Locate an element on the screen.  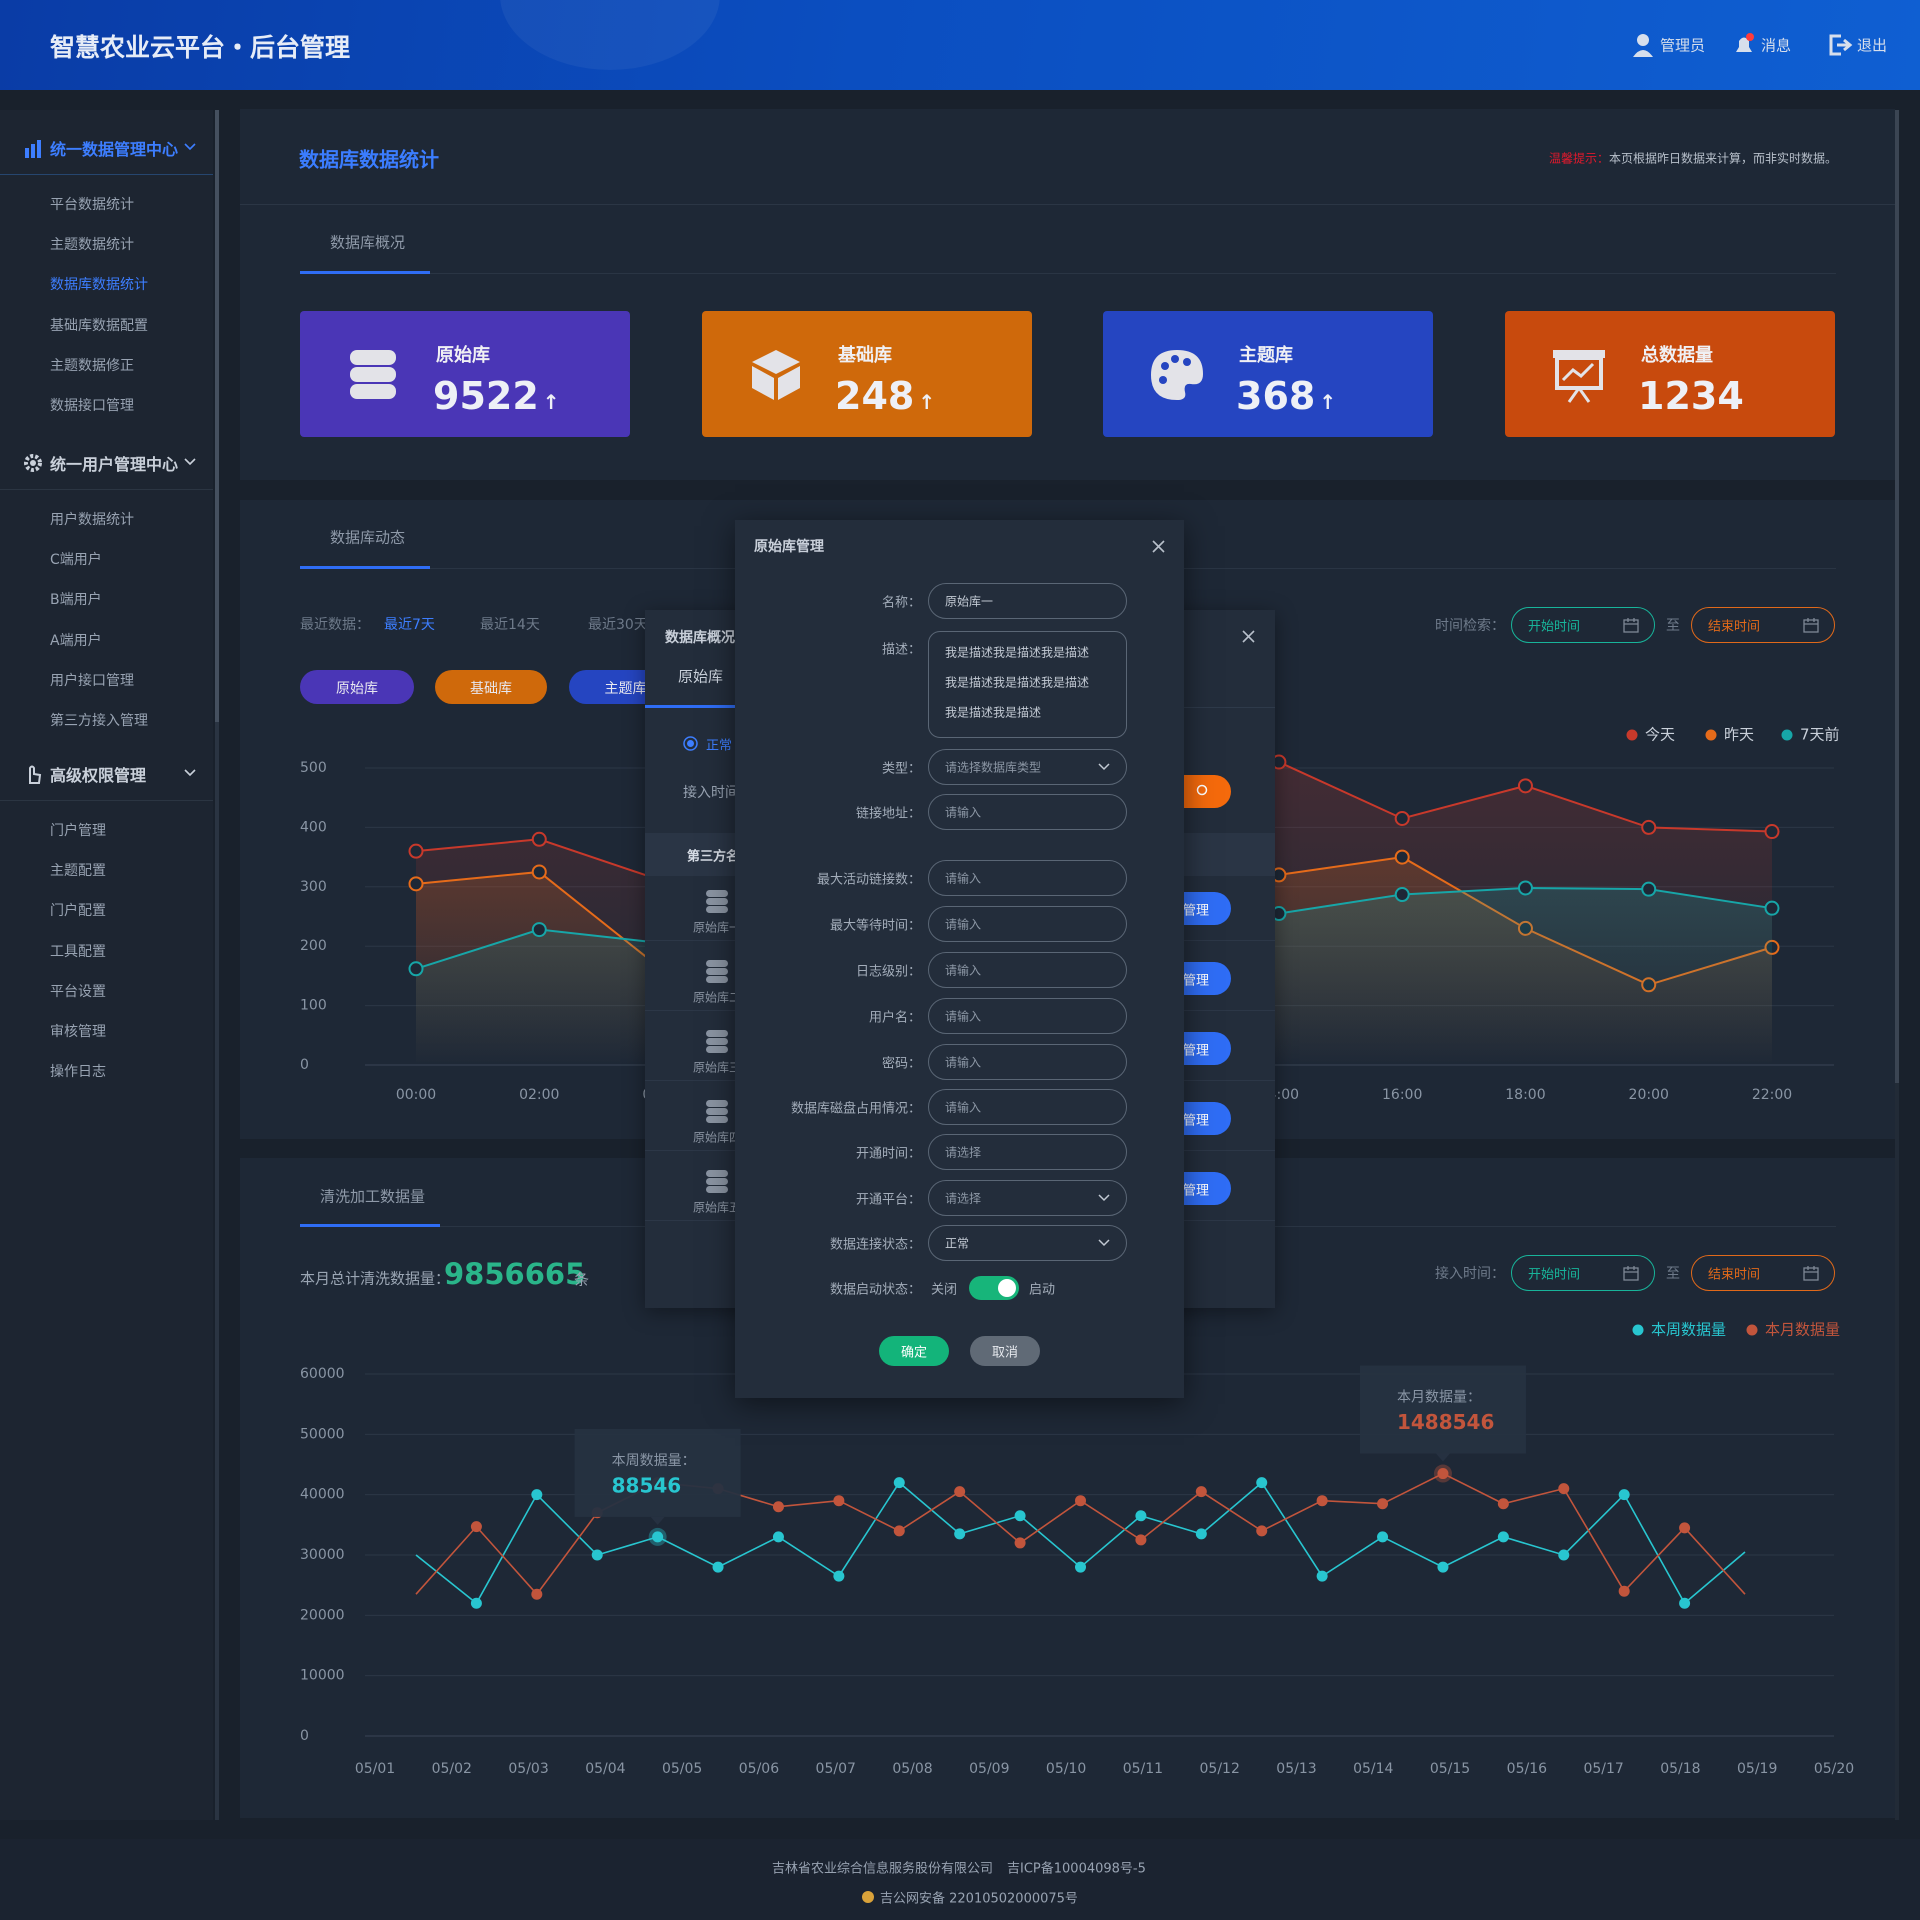
menu-item: 基础库数据配置 is located at coordinates (99, 325).